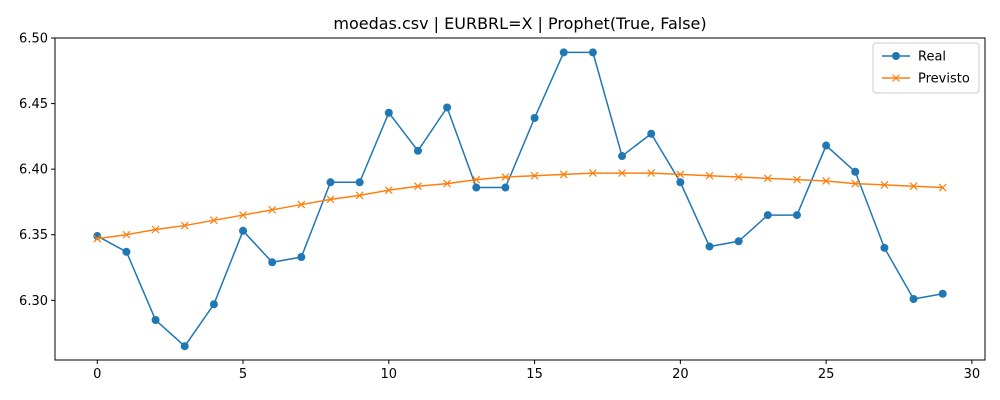 The height and width of the screenshot is (400, 1000). I want to click on x-tick-label: 30, so click(972, 374).